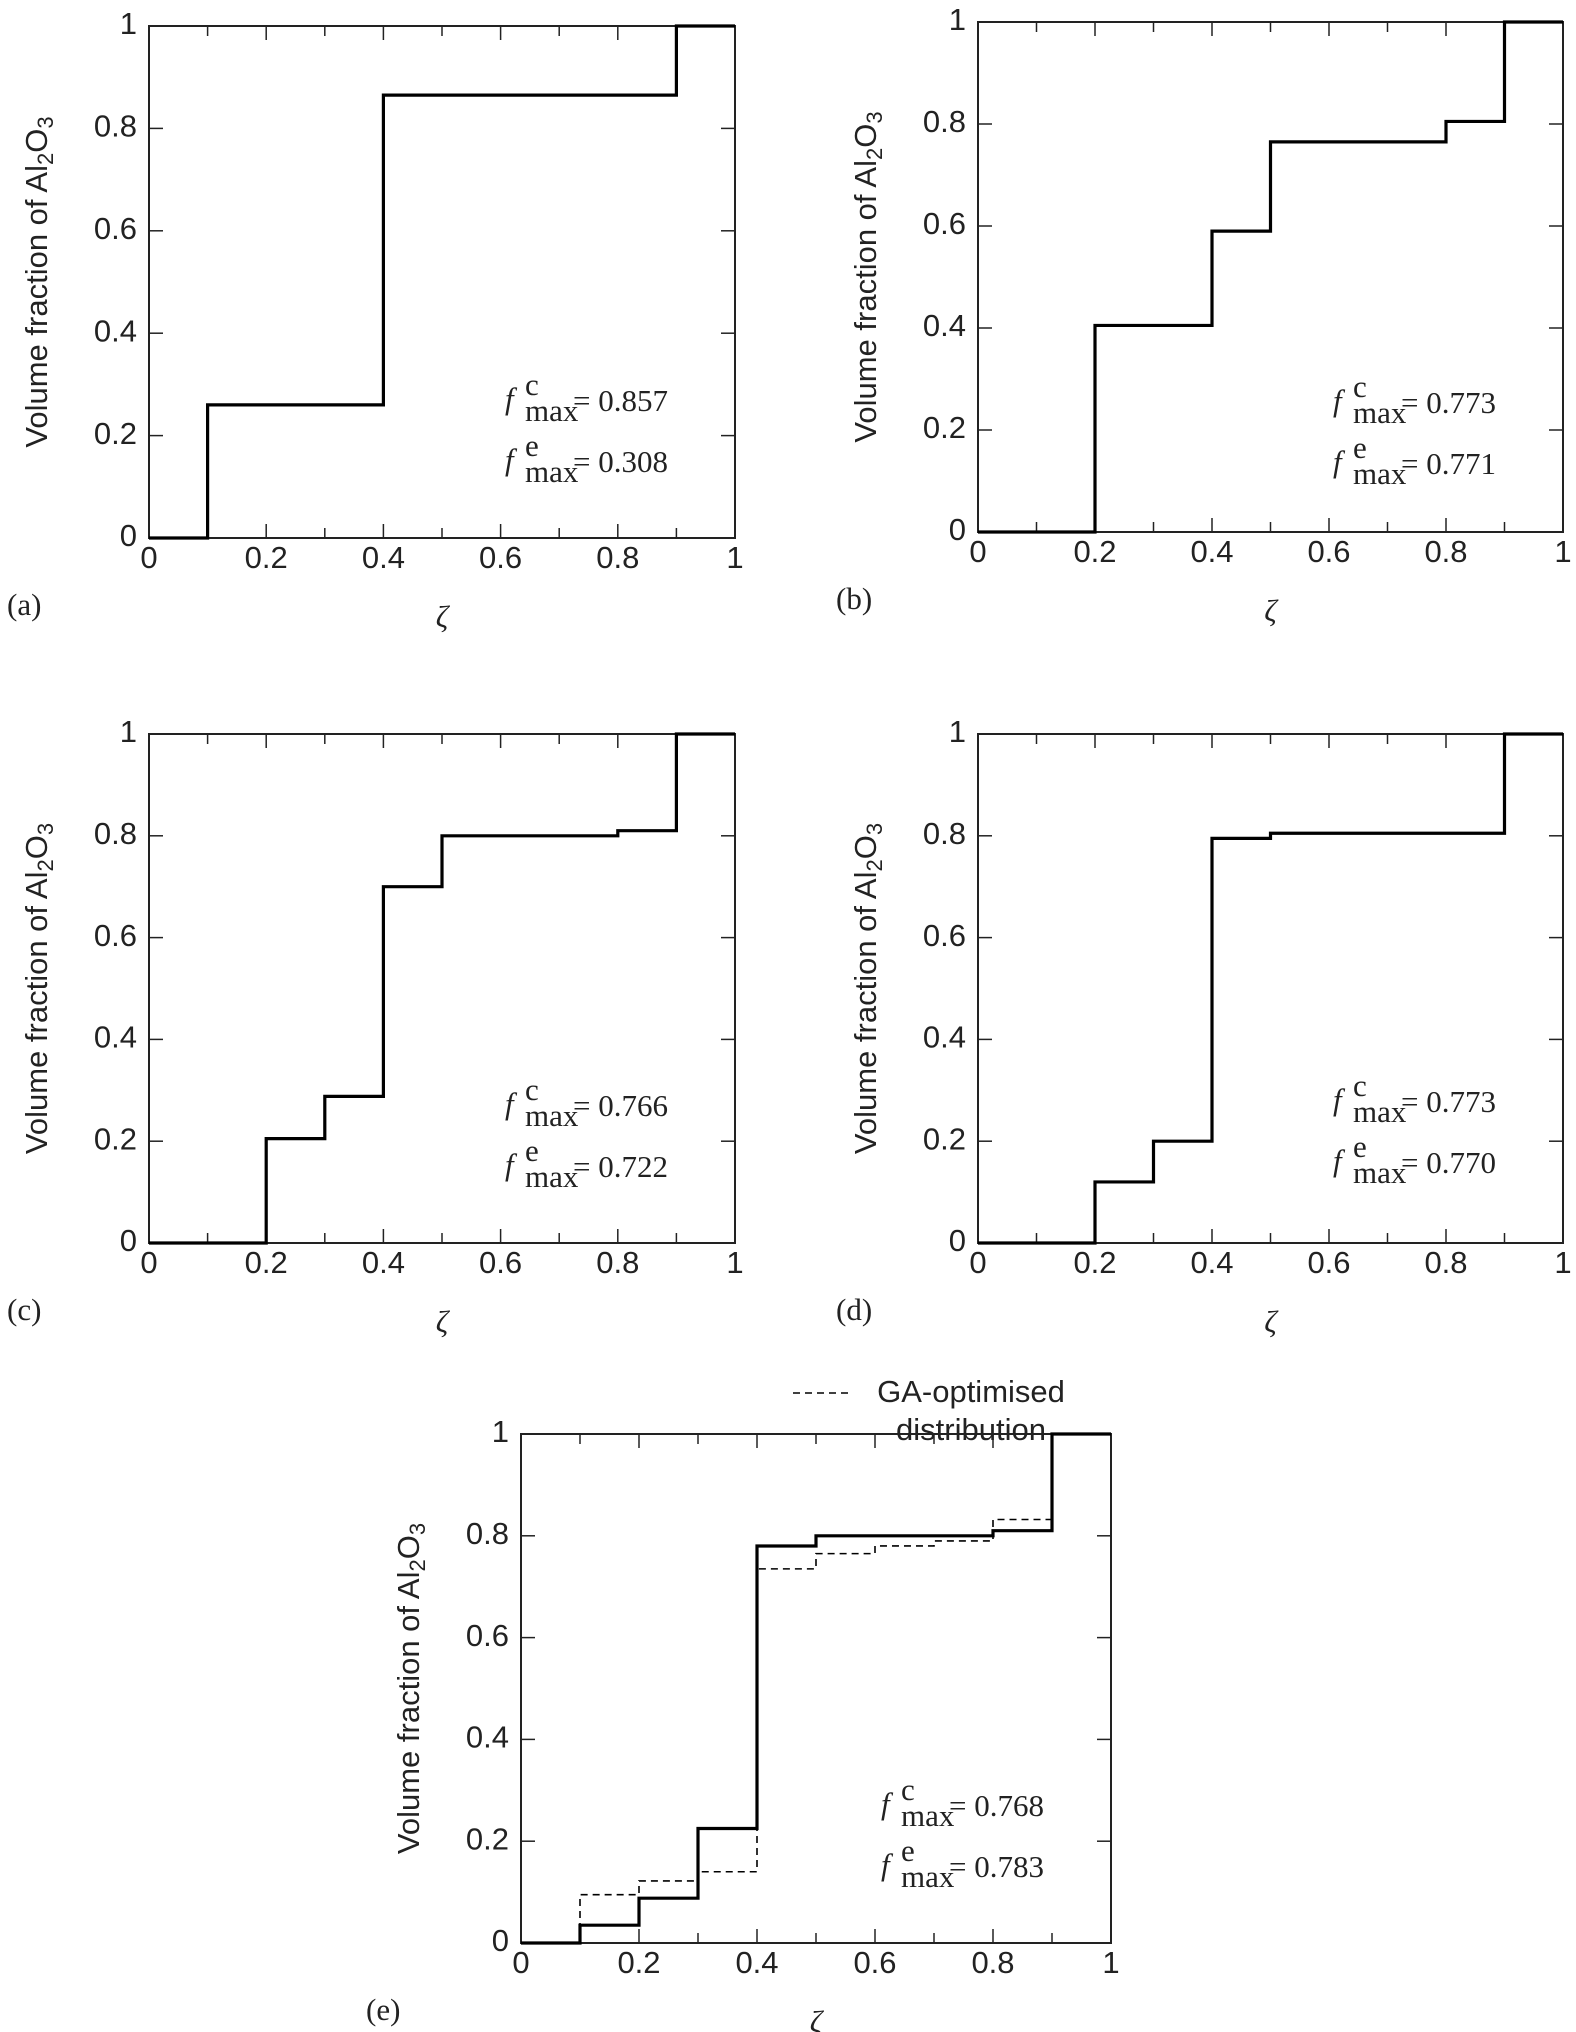  I want to click on annotation-value: = 0.783, so click(996, 1866).